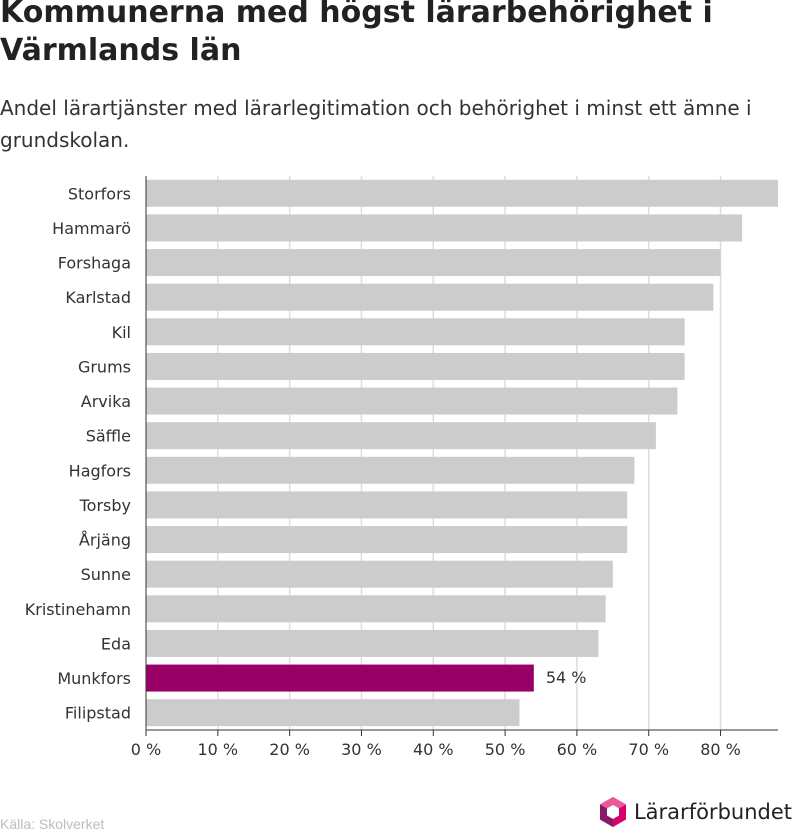 The width and height of the screenshot is (800, 840). I want to click on x-tick-label: 20 %, so click(289, 749).